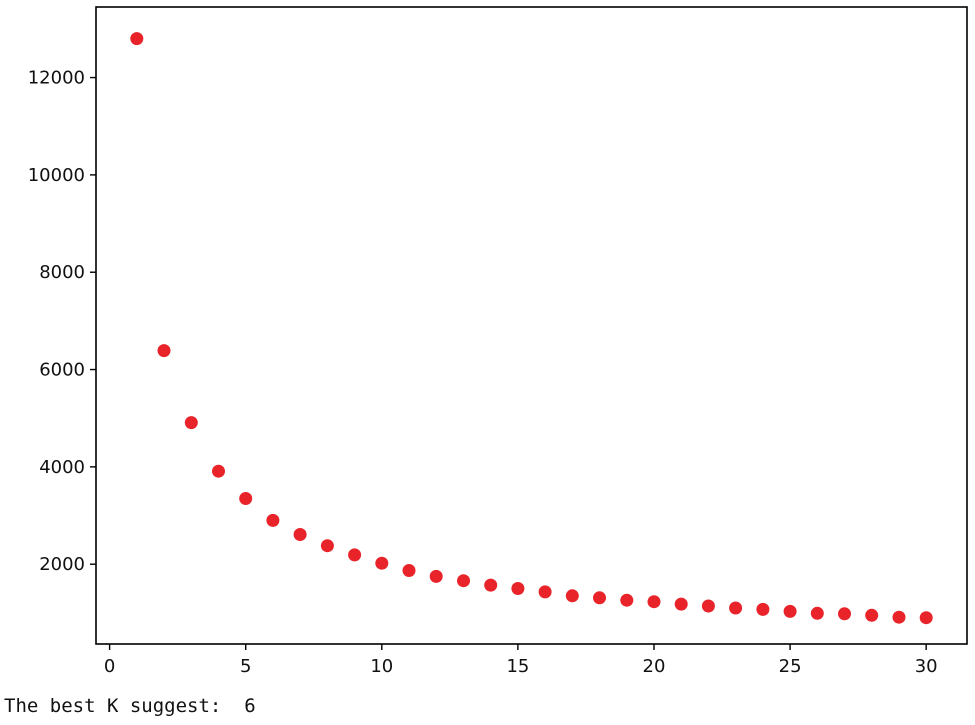  What do you see at coordinates (56, 175) in the screenshot?
I see `y-tick-label: 10000` at bounding box center [56, 175].